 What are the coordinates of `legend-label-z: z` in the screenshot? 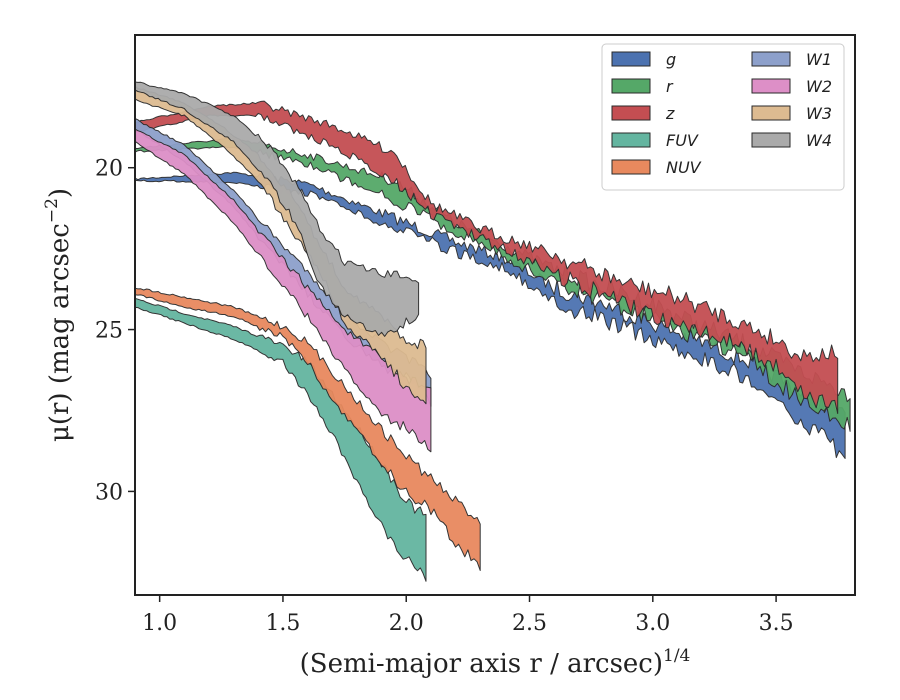 It's located at (670, 113).